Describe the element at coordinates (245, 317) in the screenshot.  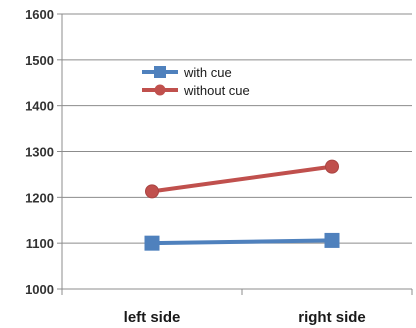
I see `x-axis-categories: left side right side` at that location.